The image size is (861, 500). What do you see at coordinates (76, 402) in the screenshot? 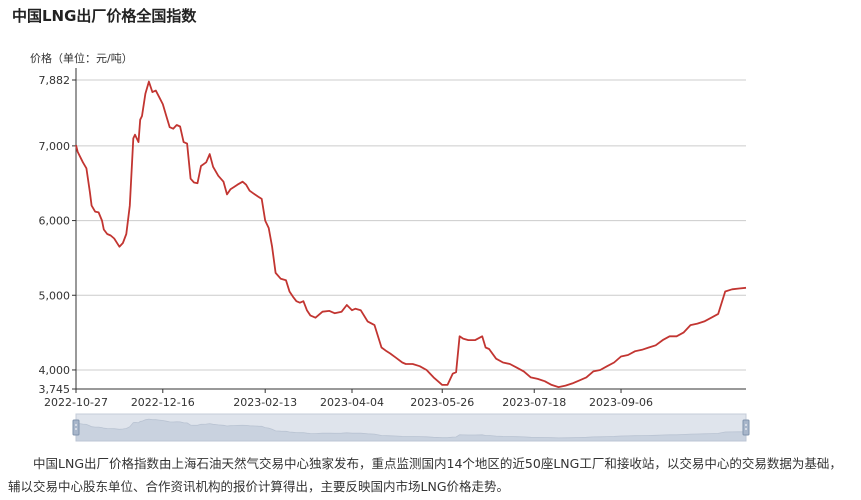
I see `x-tick-label: 2022-10-27` at bounding box center [76, 402].